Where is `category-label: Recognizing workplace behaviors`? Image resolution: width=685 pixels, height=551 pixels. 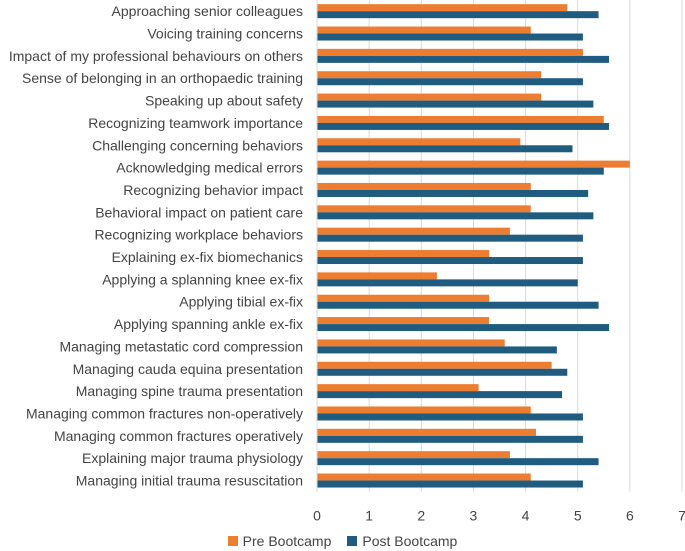
category-label: Recognizing workplace behaviors is located at coordinates (198, 235).